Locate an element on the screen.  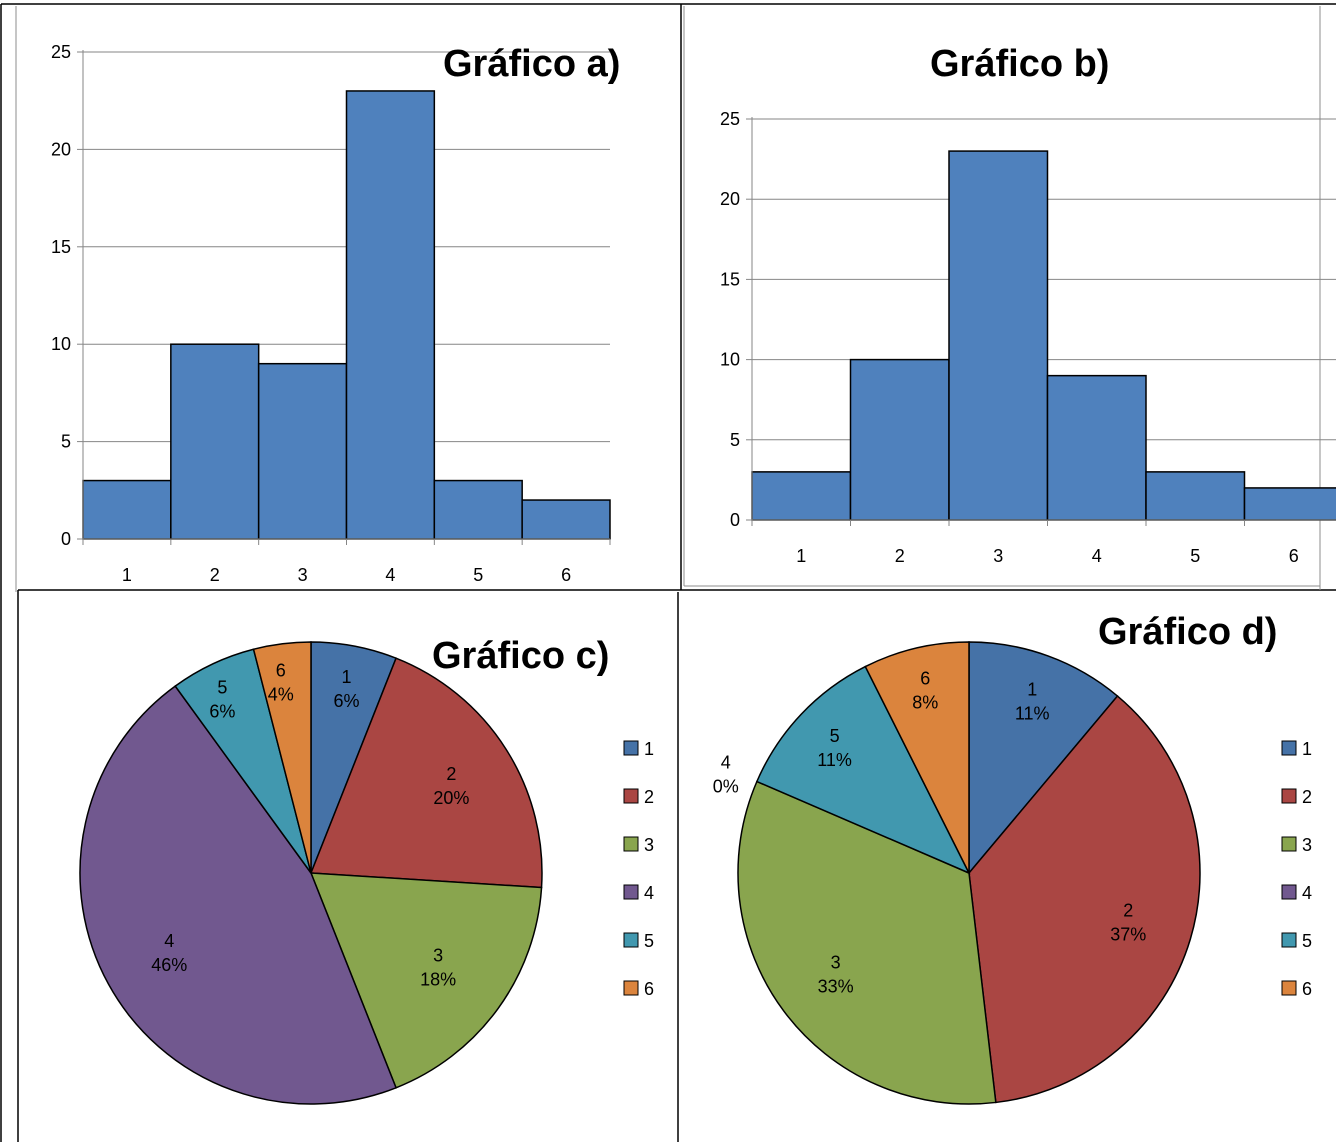
chart-b-xticks: 1 2 3 4 5 6 is located at coordinates (1047, 556).